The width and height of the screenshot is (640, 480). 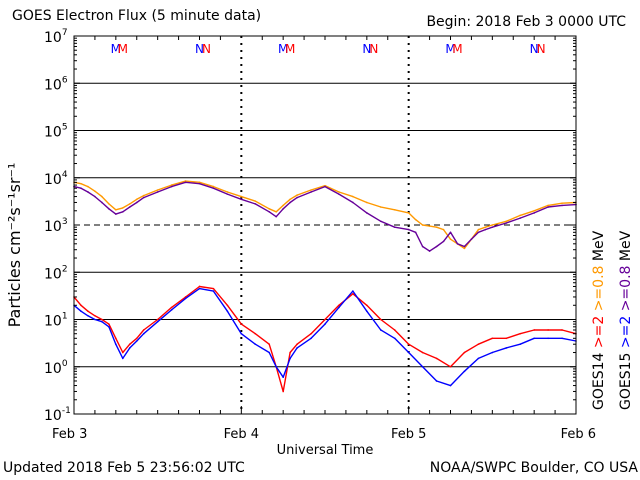 I want to click on legend-goes15: GOES15 >=2 >=0.8 MeV, so click(x=626, y=320).